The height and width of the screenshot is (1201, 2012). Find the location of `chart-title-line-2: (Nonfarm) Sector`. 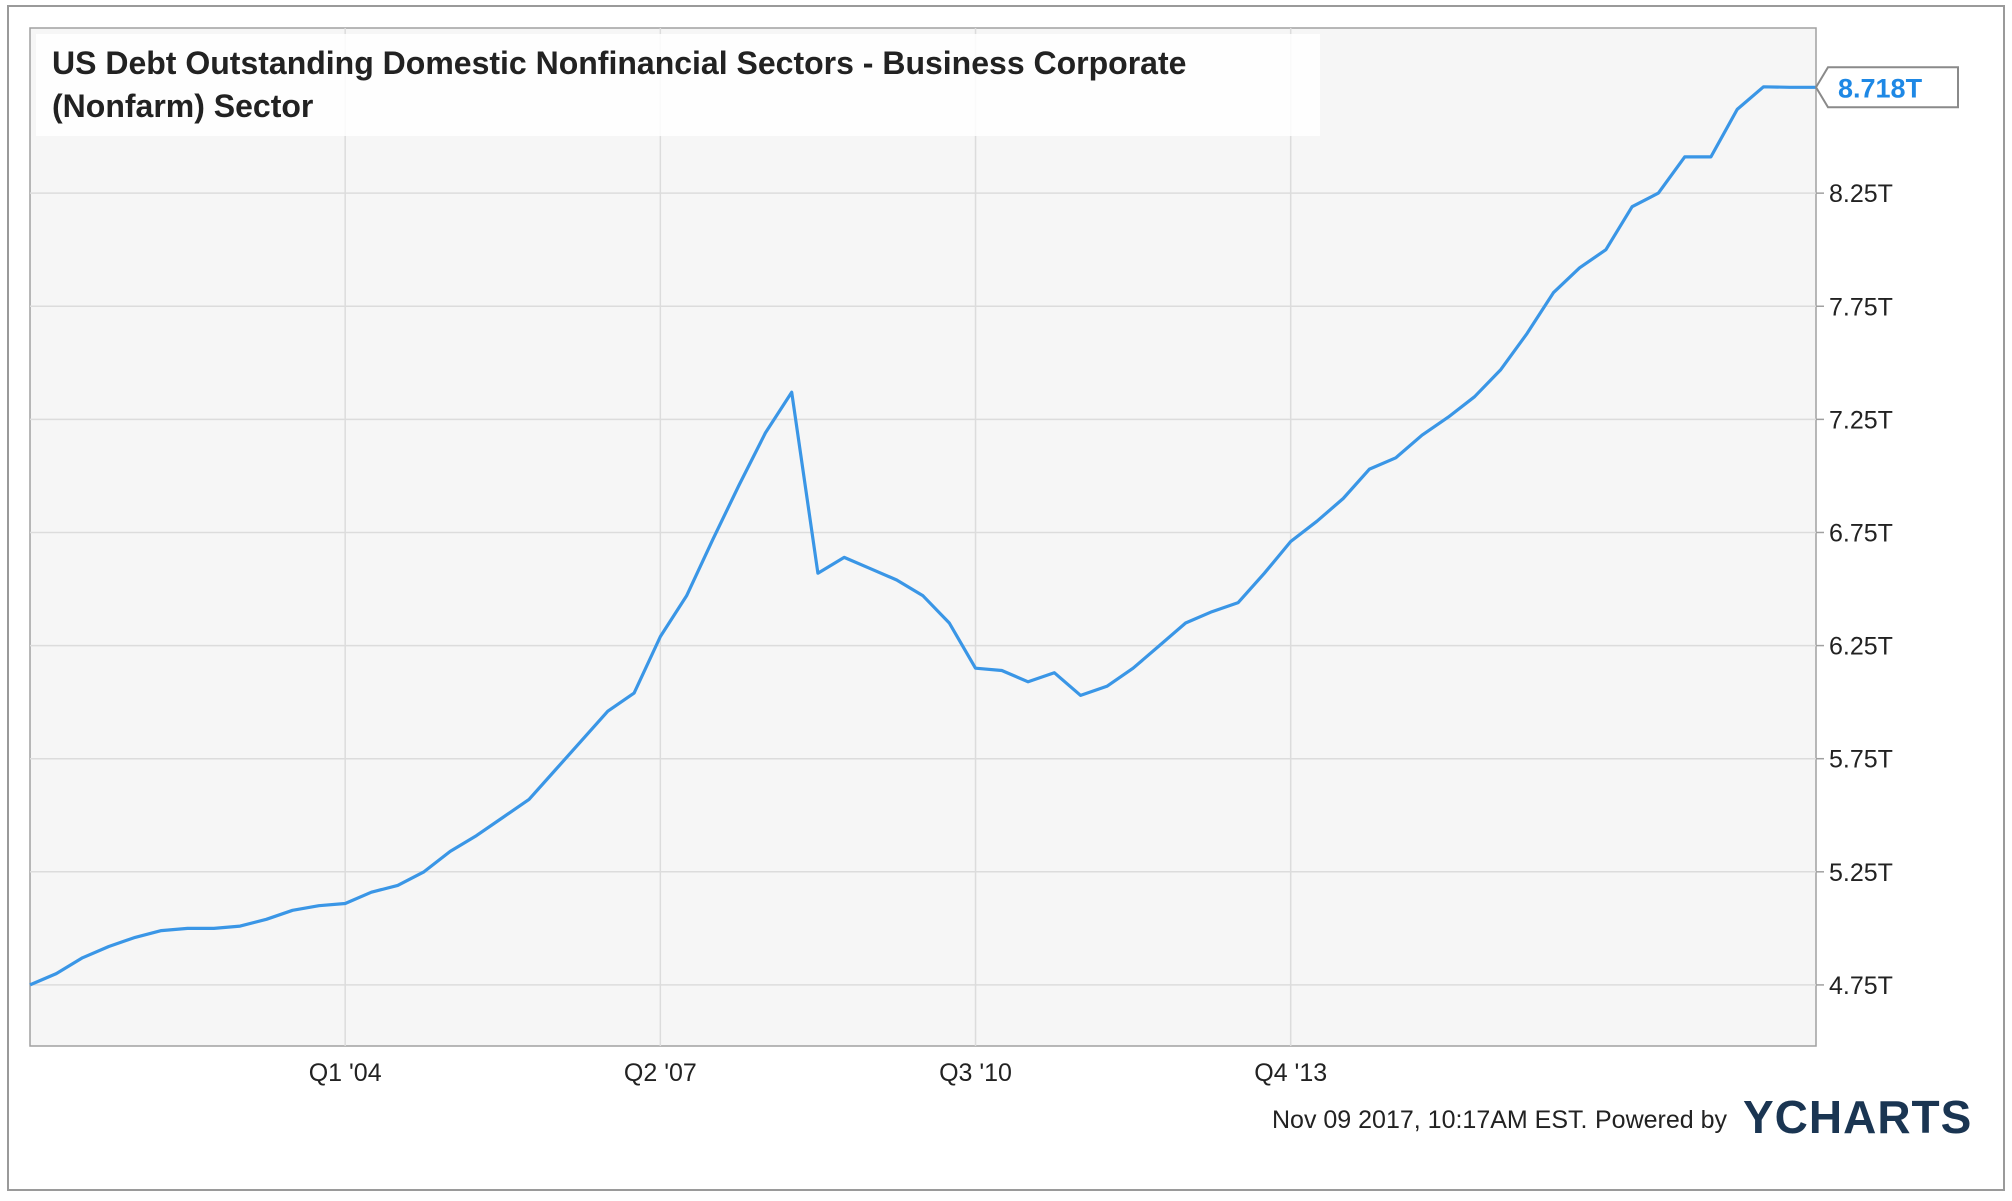

chart-title-line-2: (Nonfarm) Sector is located at coordinates (182, 106).